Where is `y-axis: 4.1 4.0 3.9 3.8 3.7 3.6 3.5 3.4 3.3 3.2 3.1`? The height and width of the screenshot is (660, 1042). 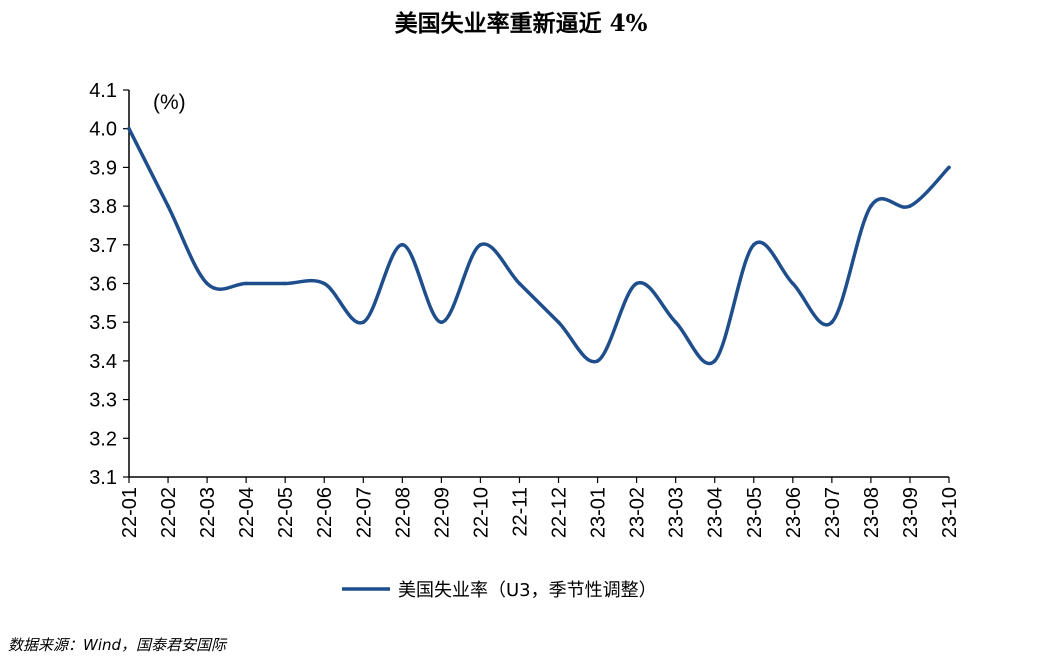
y-axis: 4.1 4.0 3.9 3.8 3.7 3.6 3.5 3.4 3.3 3.2 3.1 is located at coordinates (109, 284).